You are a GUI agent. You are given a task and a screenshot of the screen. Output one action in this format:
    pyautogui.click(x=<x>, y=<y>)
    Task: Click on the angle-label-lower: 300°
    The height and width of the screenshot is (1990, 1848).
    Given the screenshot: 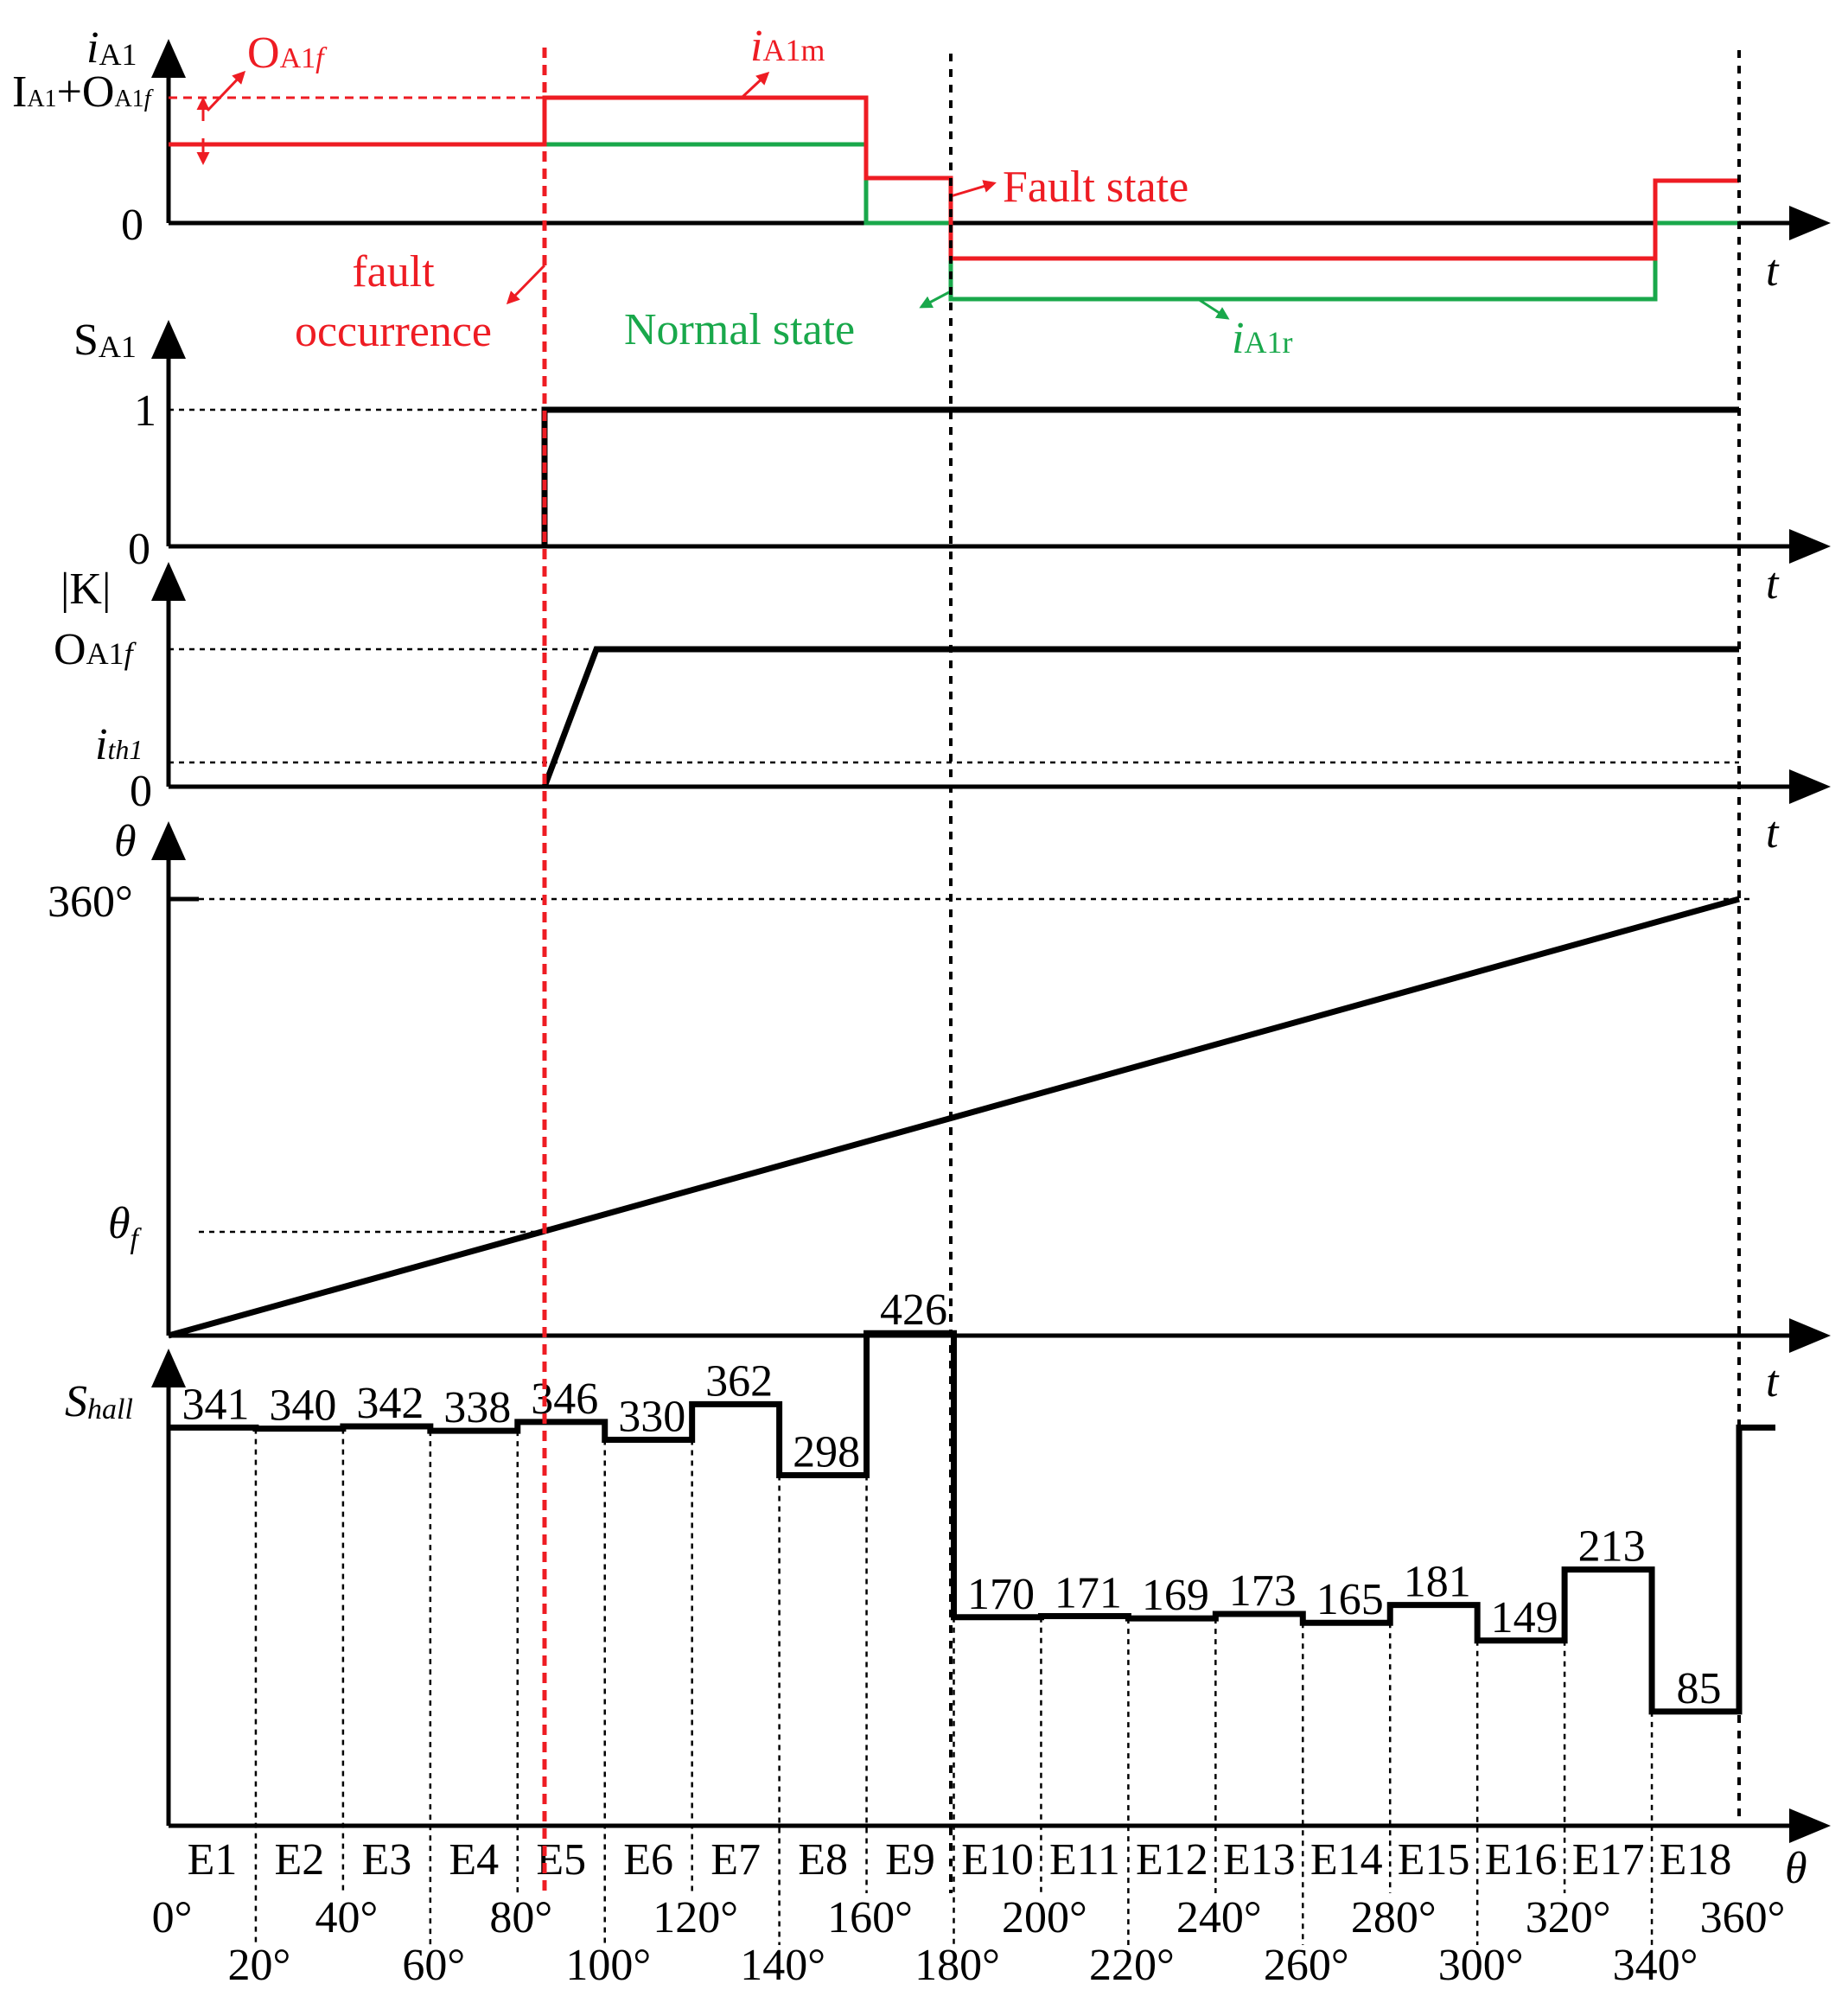 What is the action you would take?
    pyautogui.click(x=1481, y=1965)
    